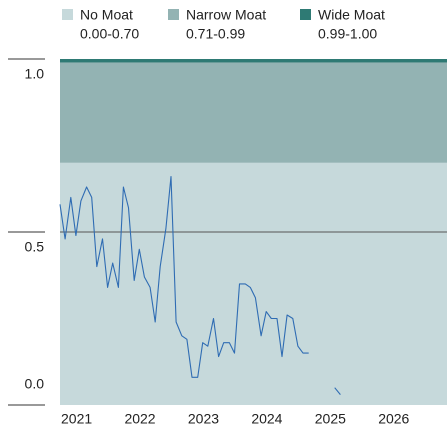 This screenshot has height=432, width=447. I want to click on legend-range: 0.99-1.00, so click(347, 34).